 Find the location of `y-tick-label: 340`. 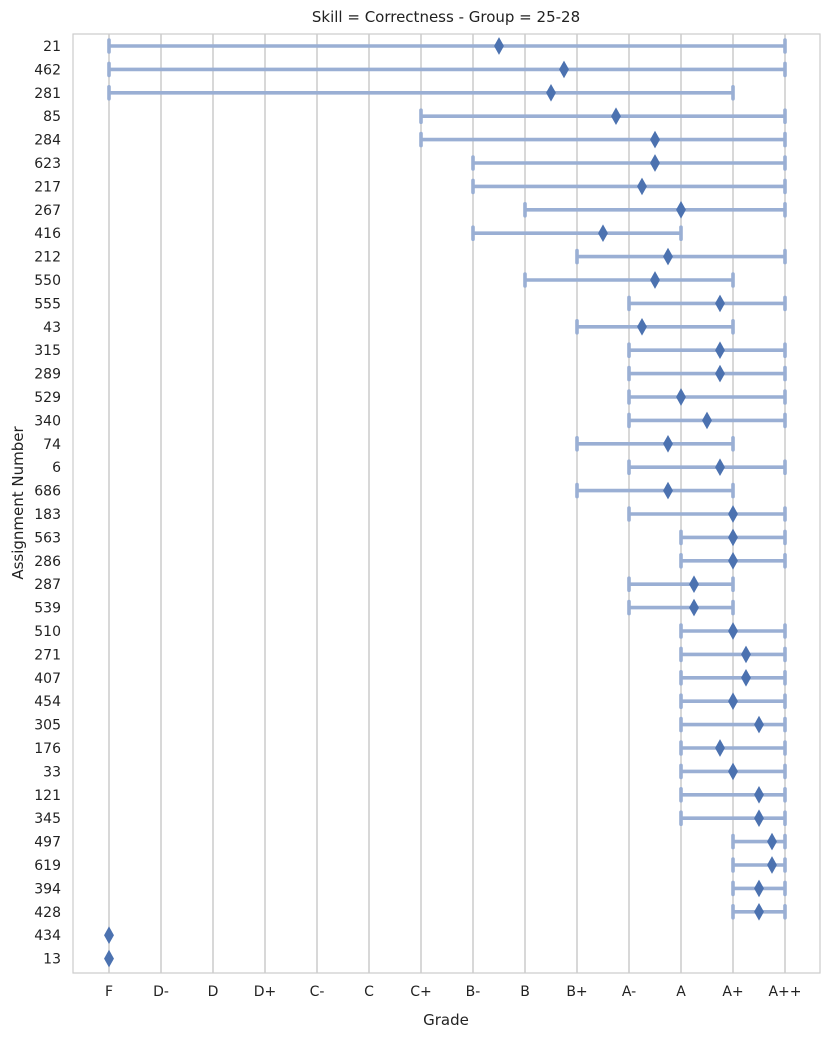

y-tick-label: 340 is located at coordinates (47, 421).